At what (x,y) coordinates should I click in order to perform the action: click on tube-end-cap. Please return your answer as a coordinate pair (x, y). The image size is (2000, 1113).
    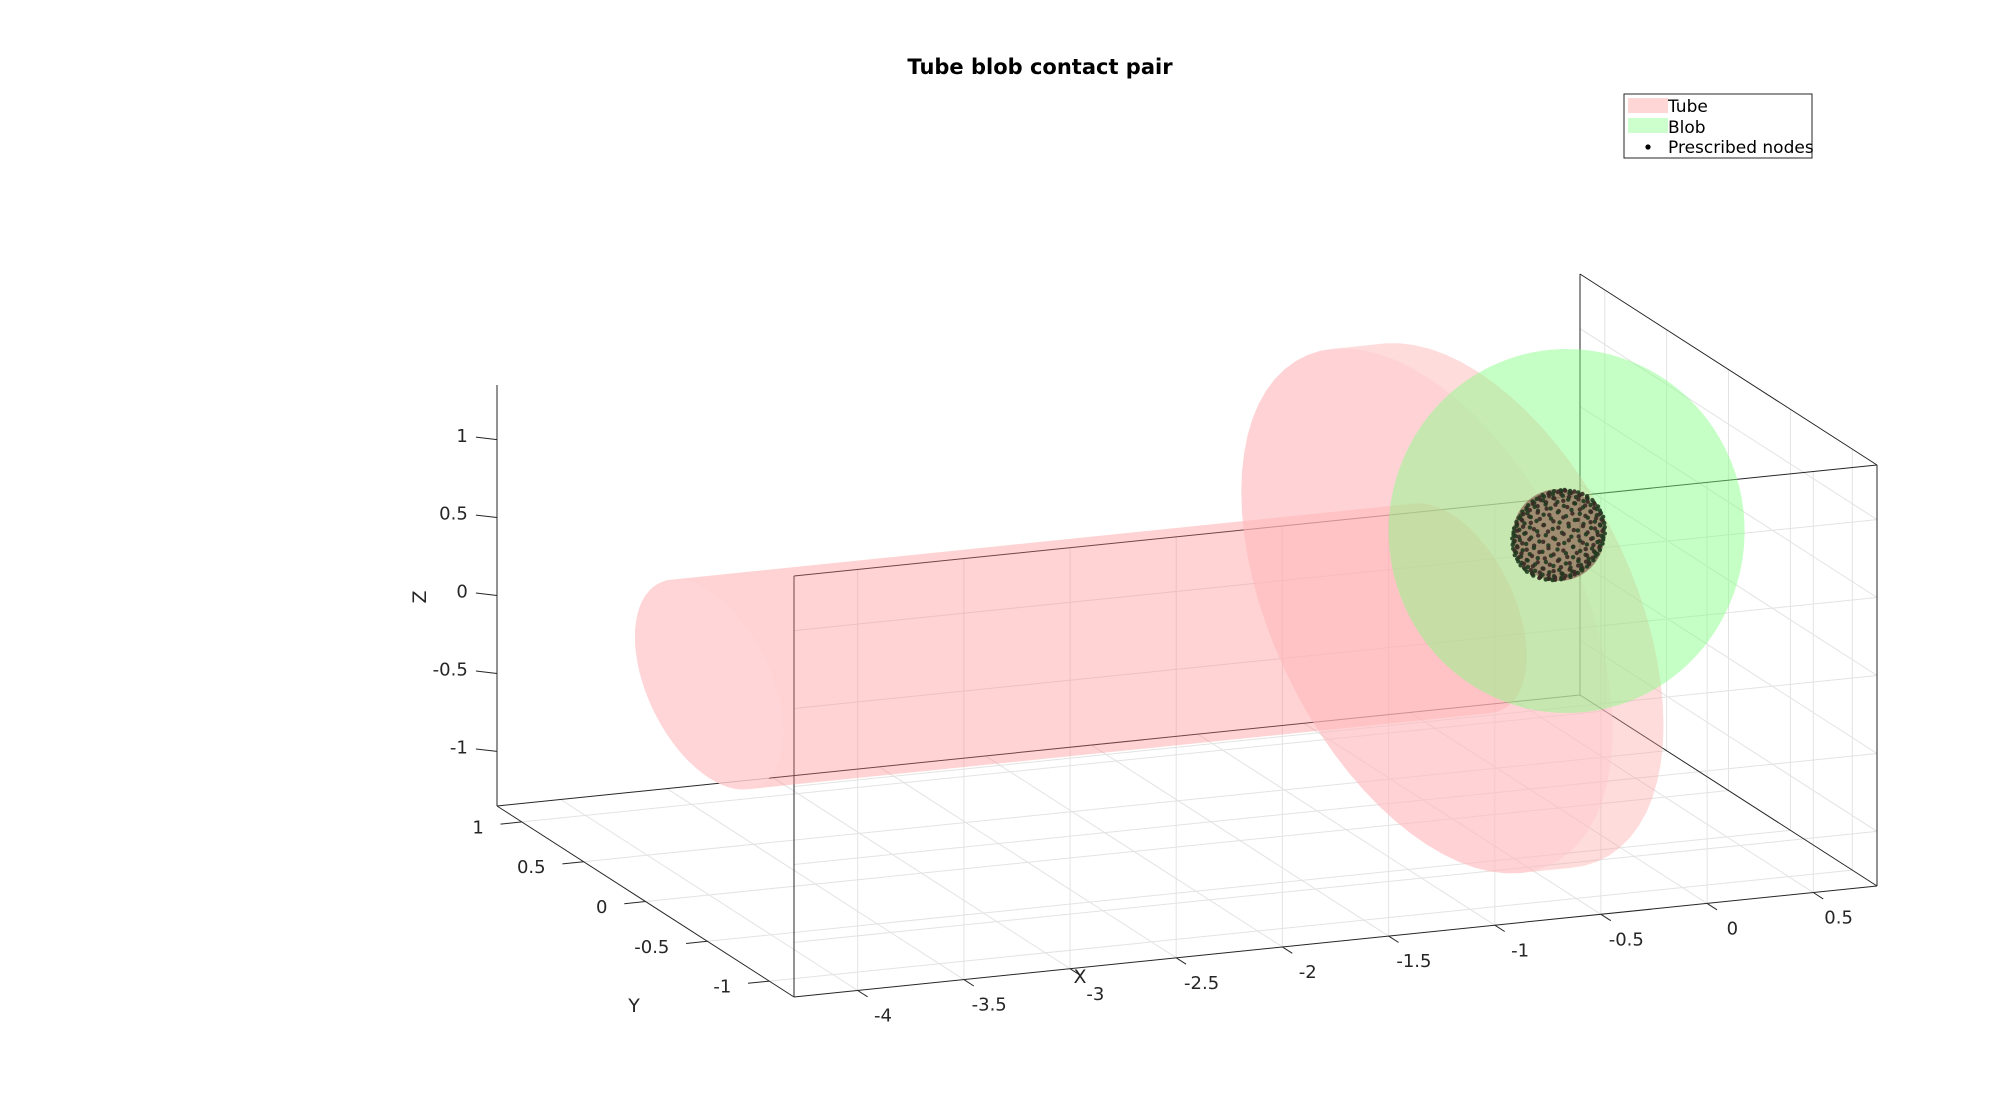
    Looking at the image, I should click on (709, 684).